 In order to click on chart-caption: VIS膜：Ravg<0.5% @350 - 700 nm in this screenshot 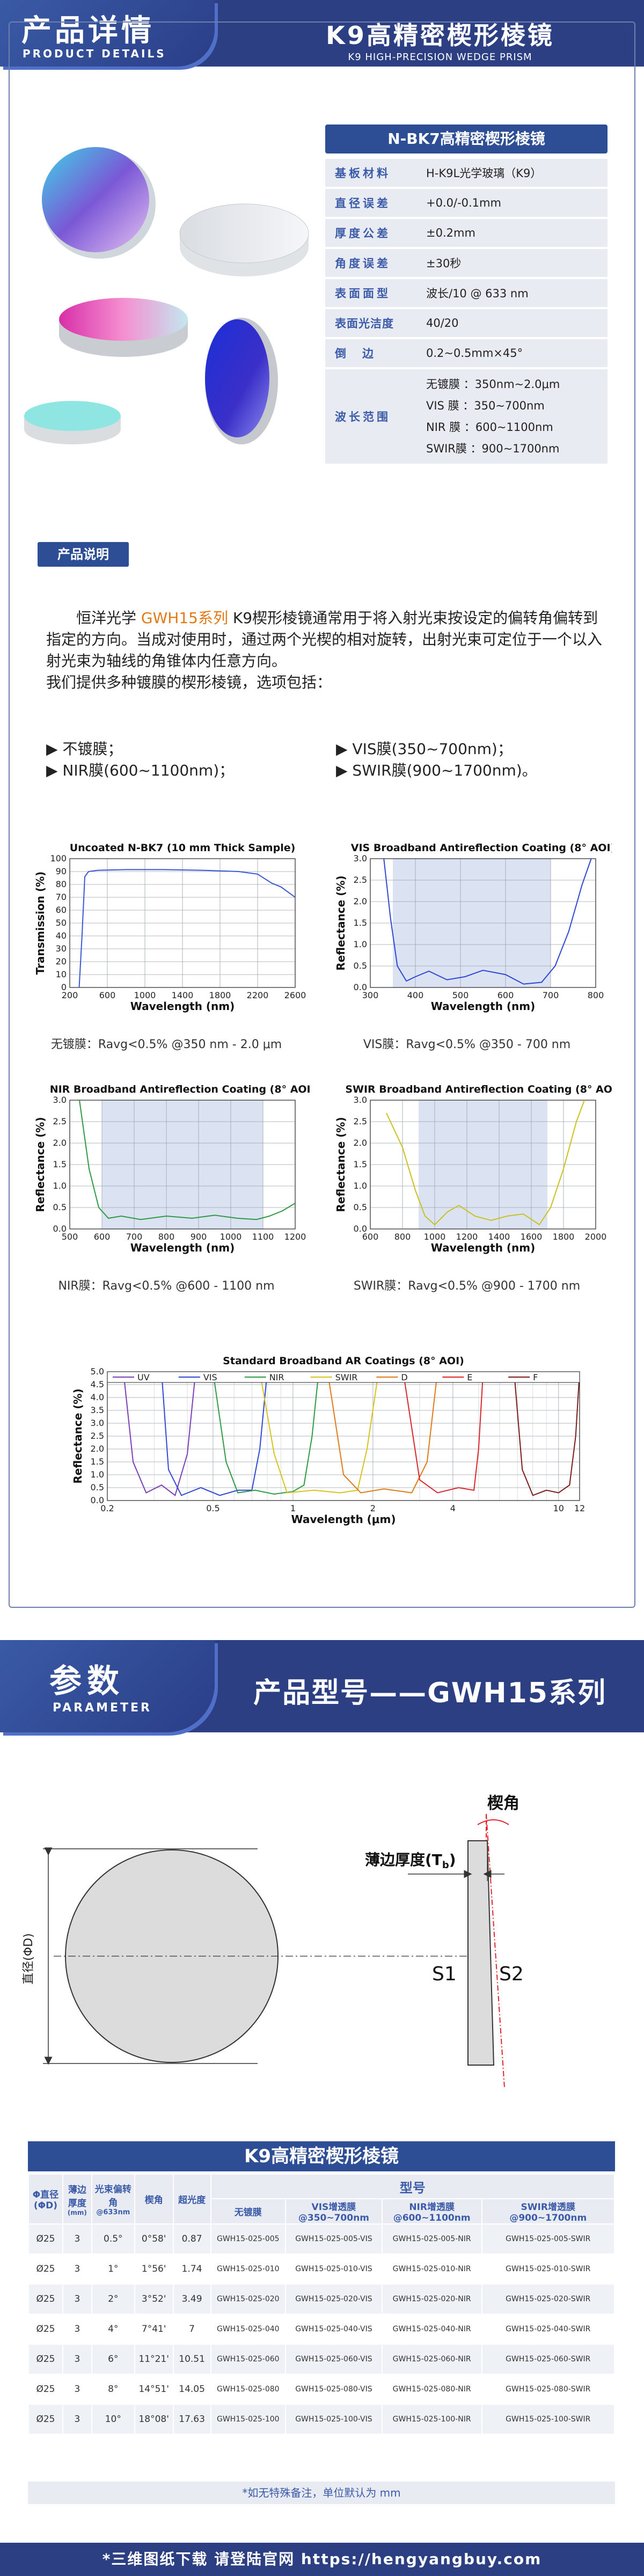, I will do `click(467, 1044)`.